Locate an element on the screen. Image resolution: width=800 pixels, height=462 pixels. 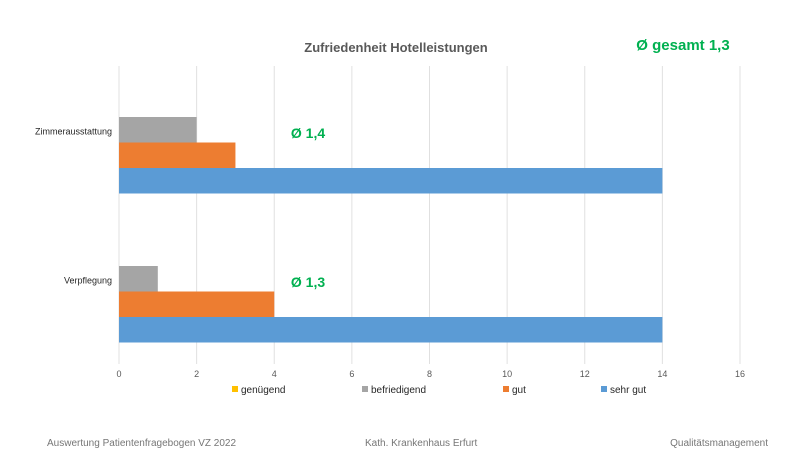
x-tick-label: 8 is located at coordinates (429, 374).